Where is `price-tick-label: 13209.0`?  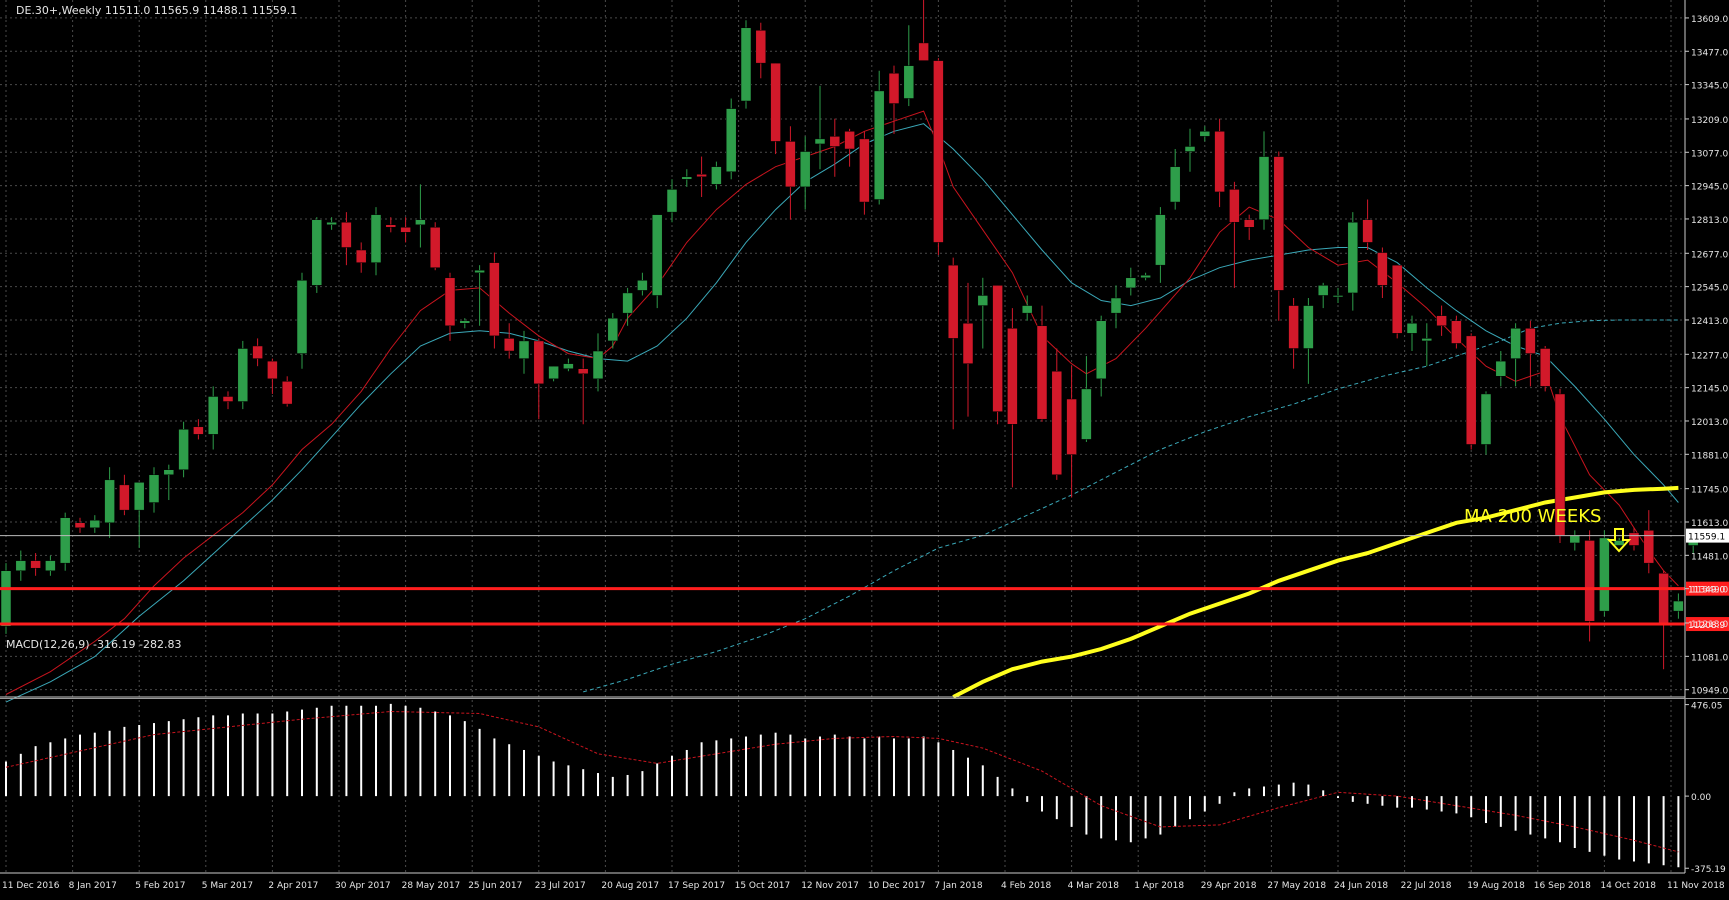
price-tick-label: 13209.0 is located at coordinates (1709, 121).